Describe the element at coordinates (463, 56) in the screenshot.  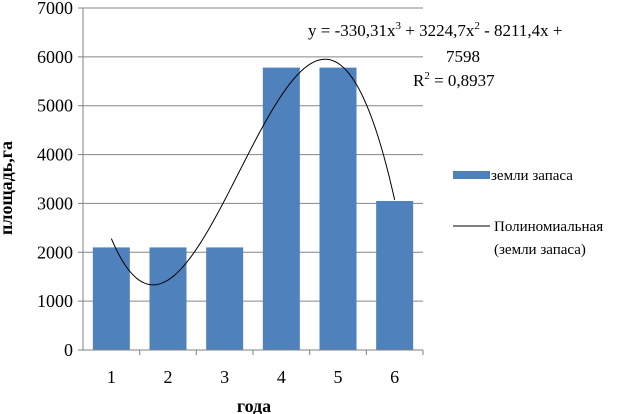
I see `equation-line-2: 7598` at that location.